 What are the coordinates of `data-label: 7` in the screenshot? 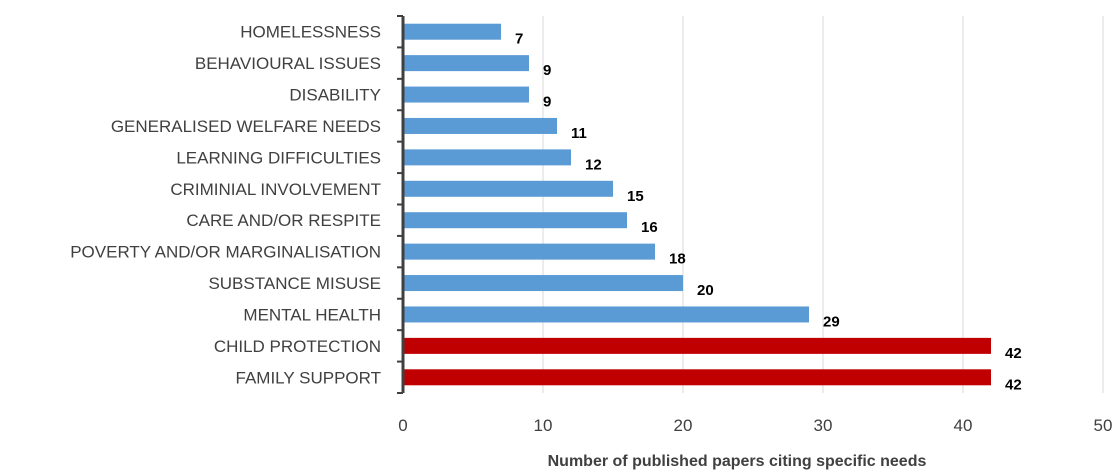 It's located at (519, 39).